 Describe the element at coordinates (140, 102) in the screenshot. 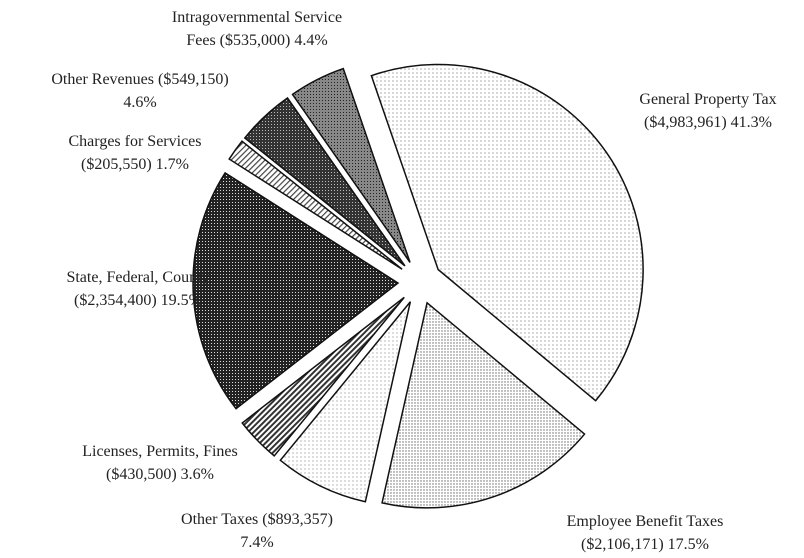

I see `slice-percent: 4.6%` at that location.